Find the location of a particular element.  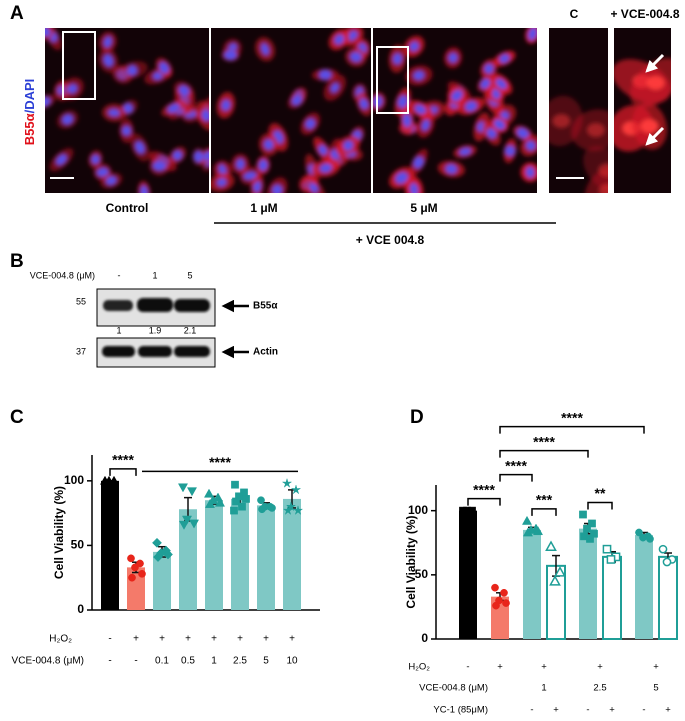

significance-label: ** is located at coordinates (600, 493).